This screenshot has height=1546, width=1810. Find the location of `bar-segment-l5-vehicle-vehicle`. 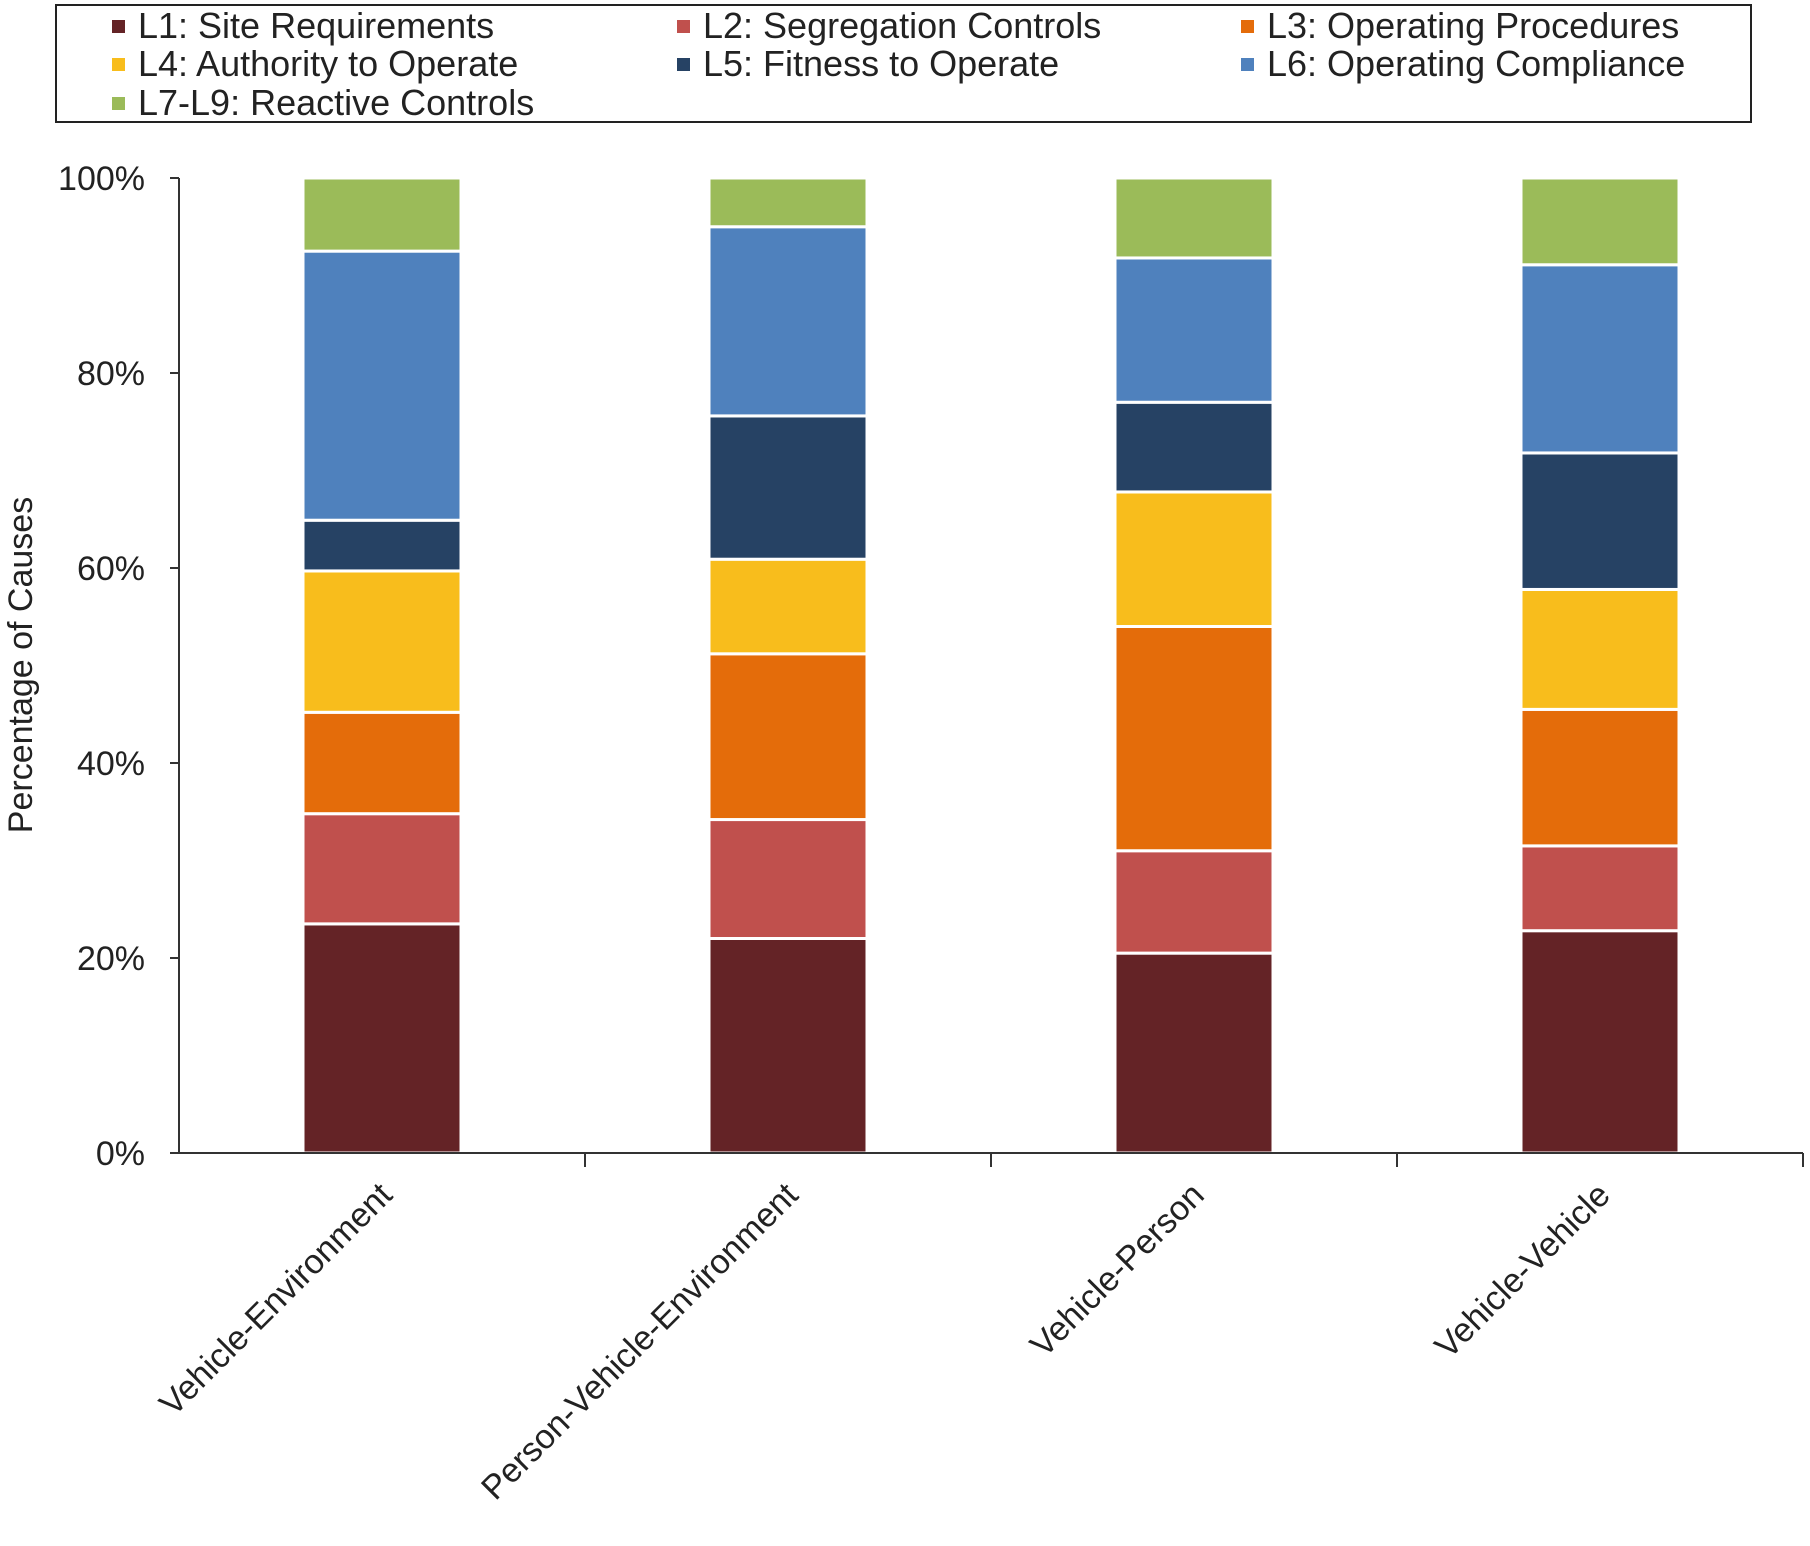

bar-segment-l5-vehicle-vehicle is located at coordinates (1600, 521).